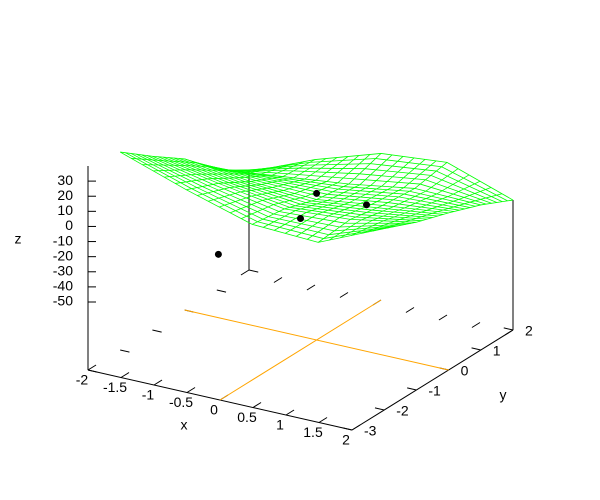 Image resolution: width=600 pixels, height=500 pixels. I want to click on z-tick-label: -50, so click(63, 301).